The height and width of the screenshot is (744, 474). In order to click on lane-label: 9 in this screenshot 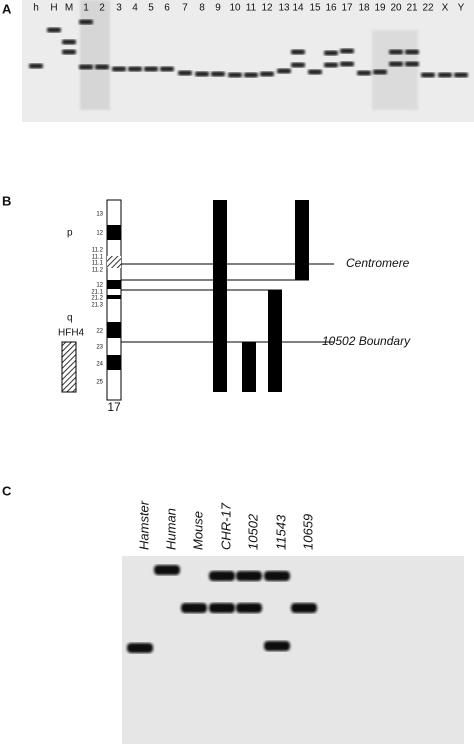, I will do `click(218, 8)`.